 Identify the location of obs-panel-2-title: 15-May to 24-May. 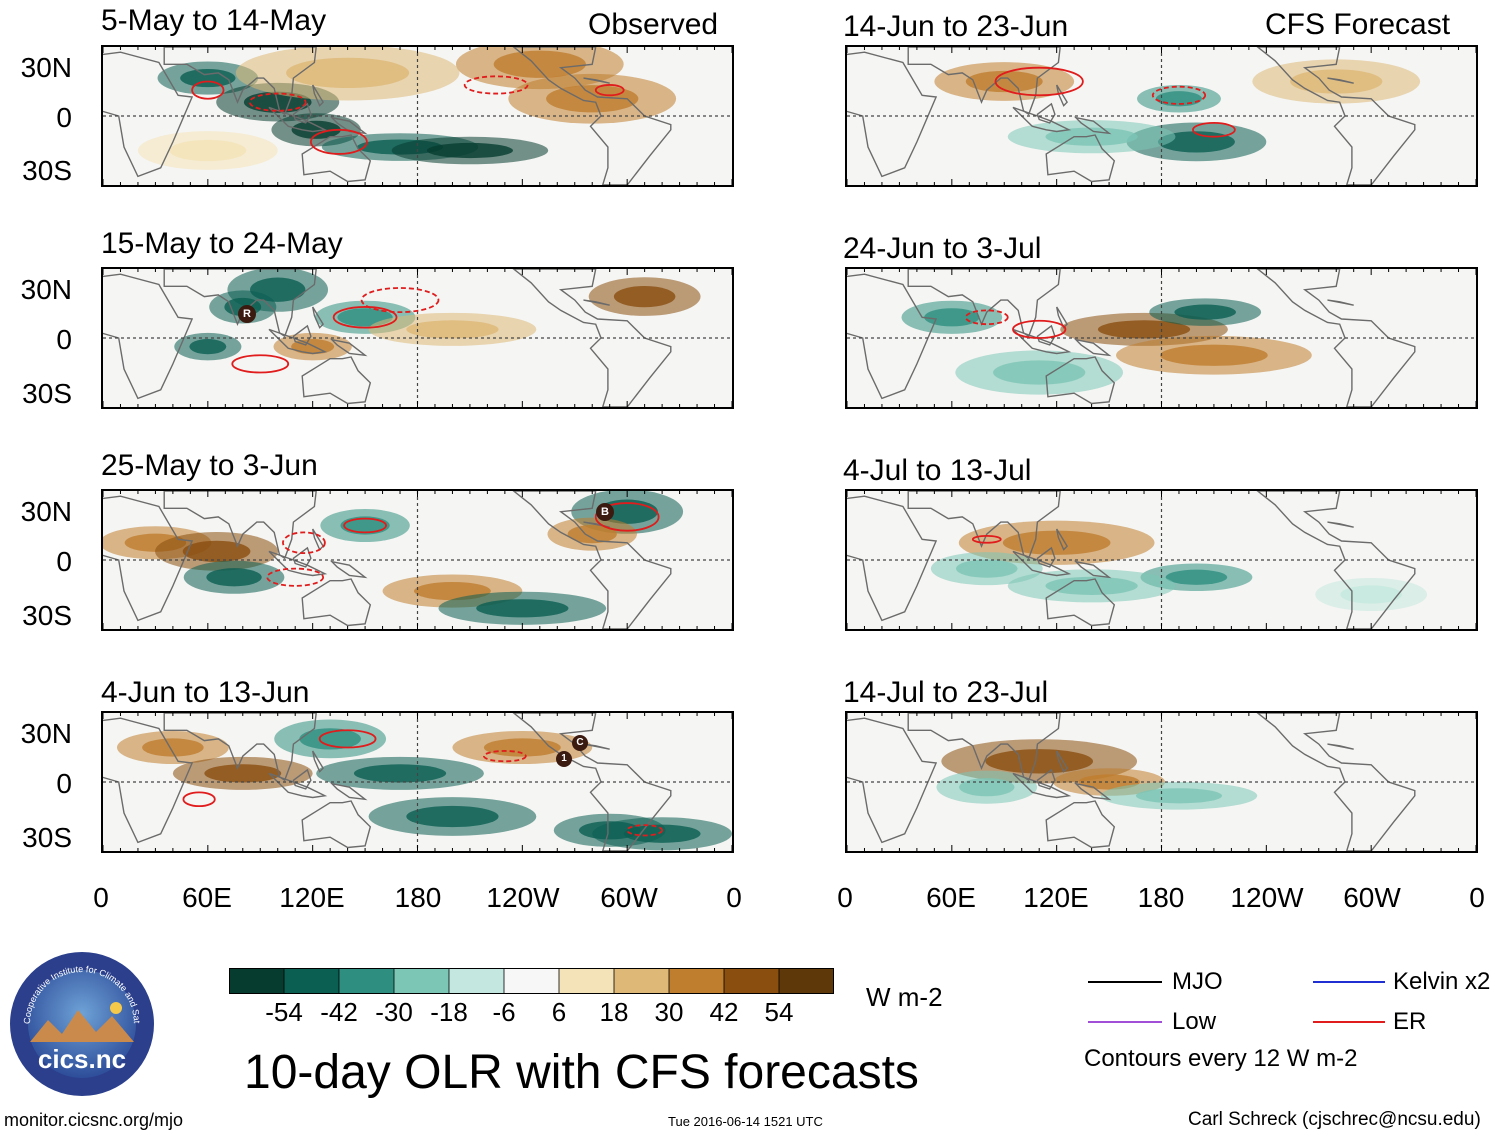
(222, 243).